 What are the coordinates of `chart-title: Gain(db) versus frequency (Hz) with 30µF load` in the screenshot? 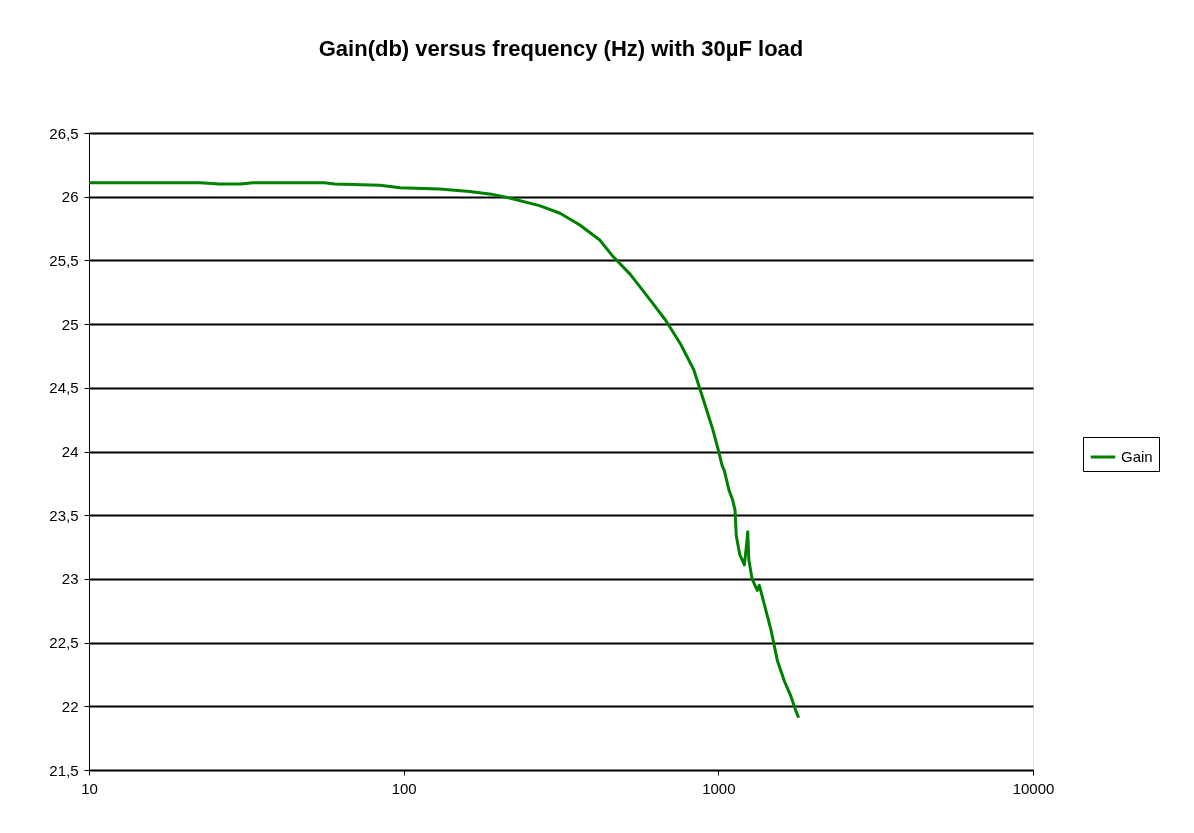 It's located at (561, 48).